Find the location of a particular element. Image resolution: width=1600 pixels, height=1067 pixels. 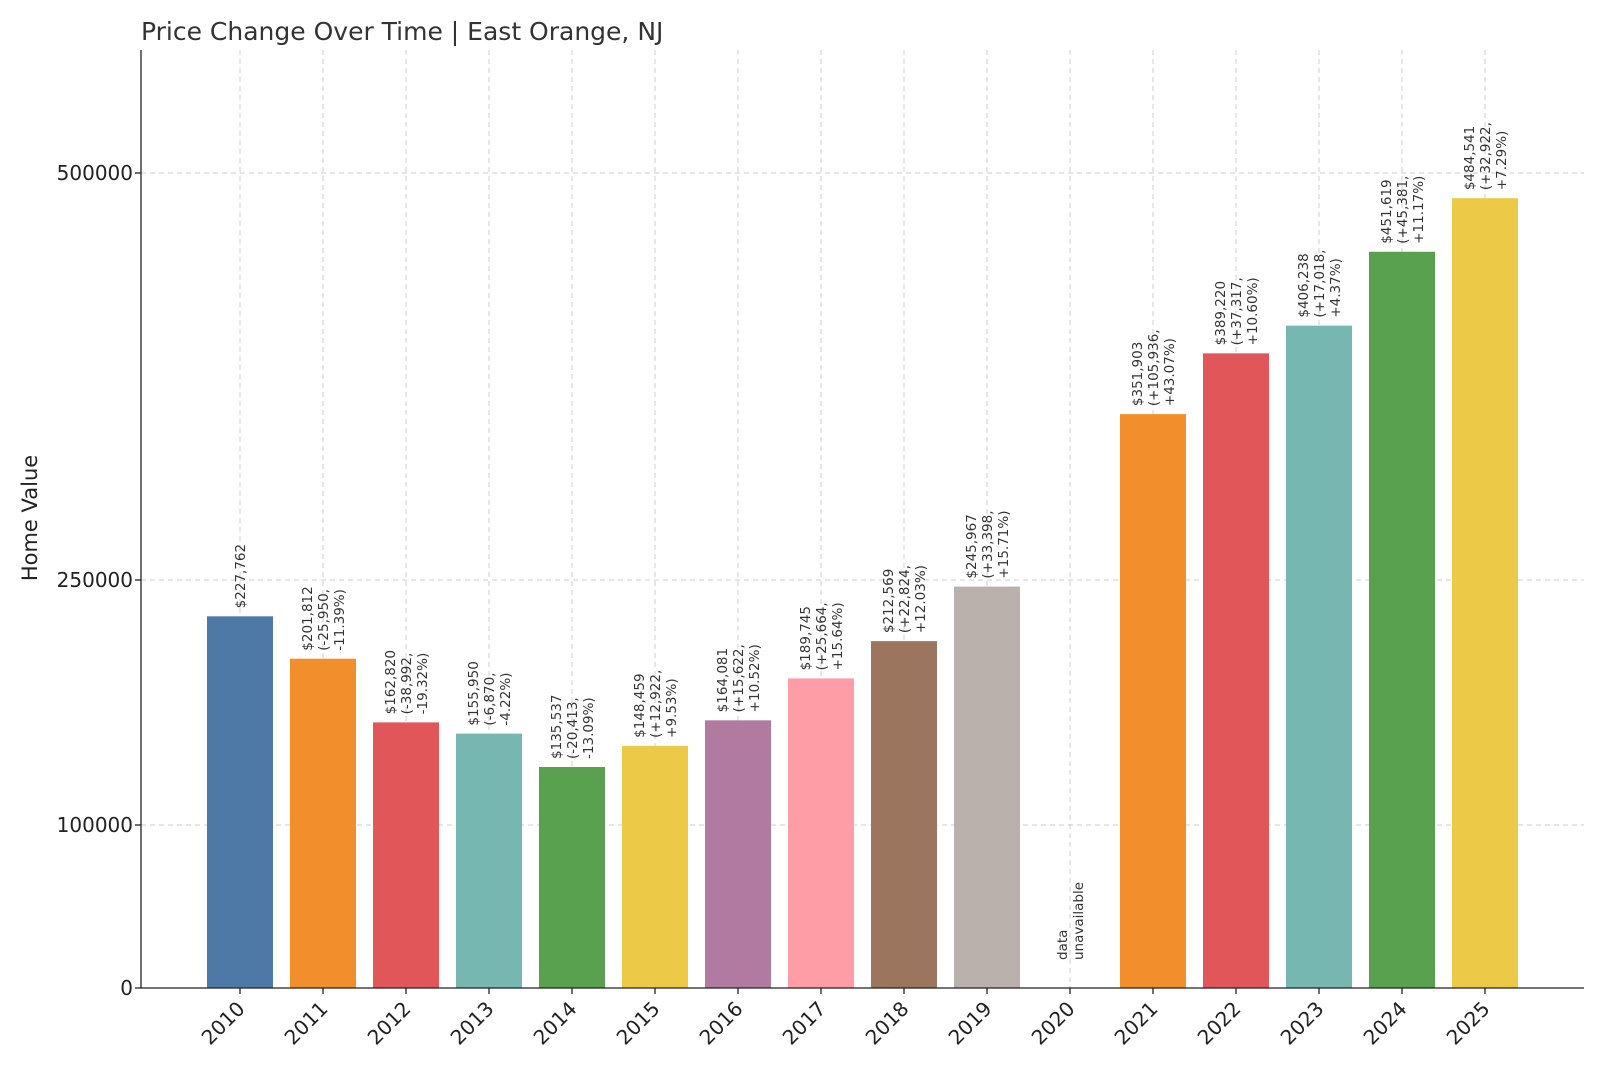

x-tick-label: 2019 is located at coordinates (970, 1023).